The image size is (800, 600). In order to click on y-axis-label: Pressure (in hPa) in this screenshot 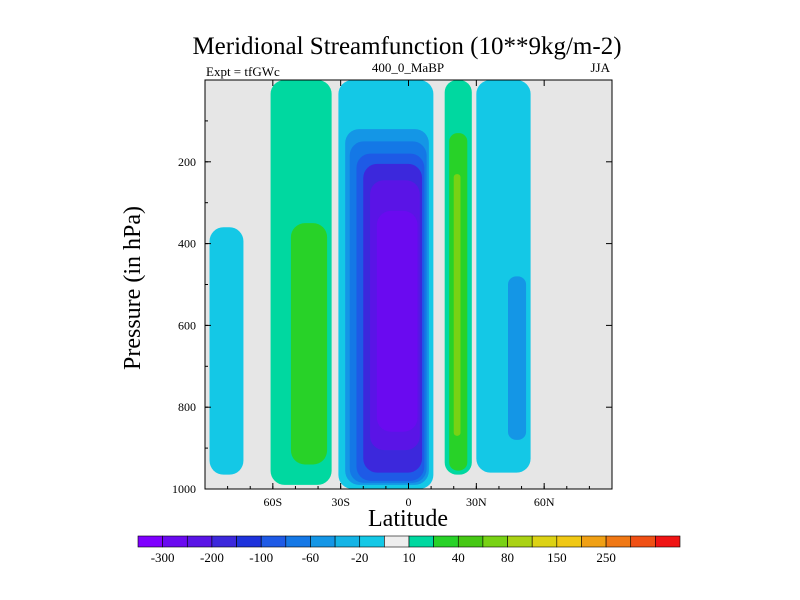, I will do `click(133, 288)`.